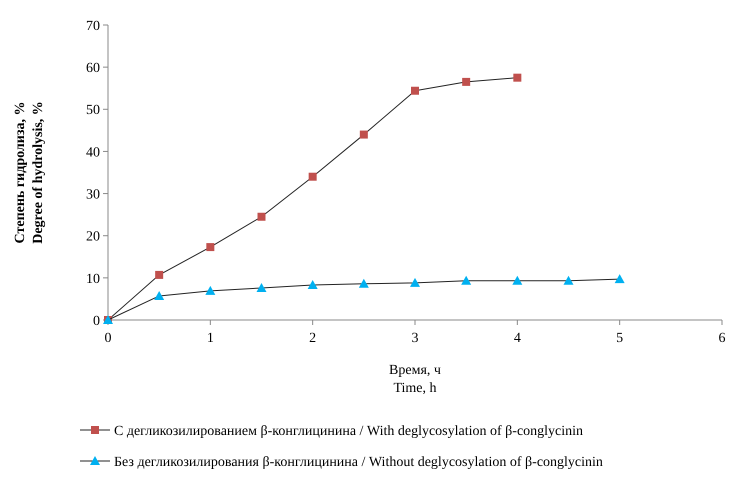  What do you see at coordinates (108, 338) in the screenshot?
I see `x-tick-label: 0` at bounding box center [108, 338].